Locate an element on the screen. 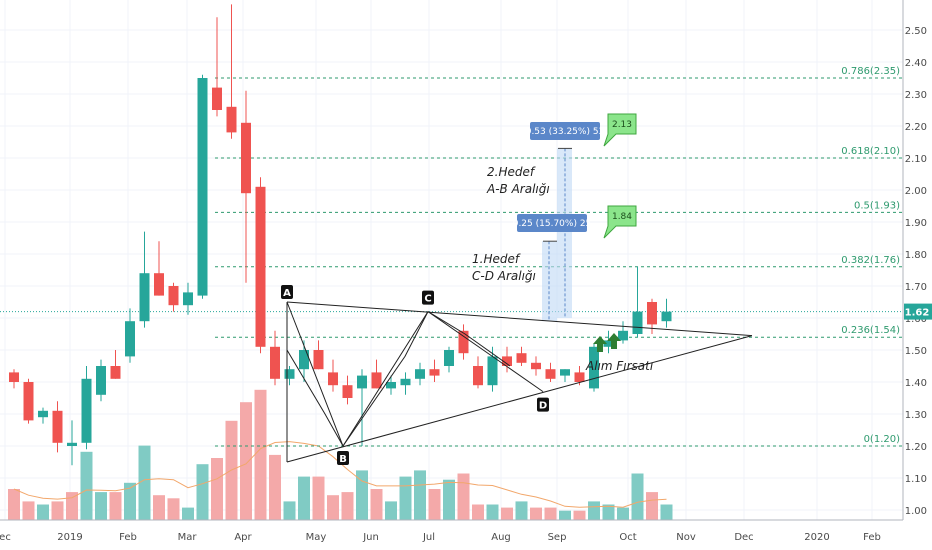  time-tick-label: 2019 is located at coordinates (69, 537).